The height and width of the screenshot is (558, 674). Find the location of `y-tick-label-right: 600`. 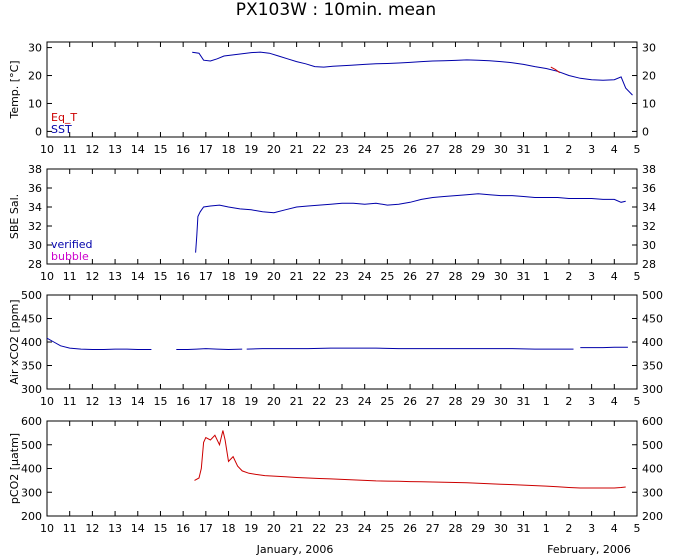

y-tick-label-right: 600 is located at coordinates (652, 421).